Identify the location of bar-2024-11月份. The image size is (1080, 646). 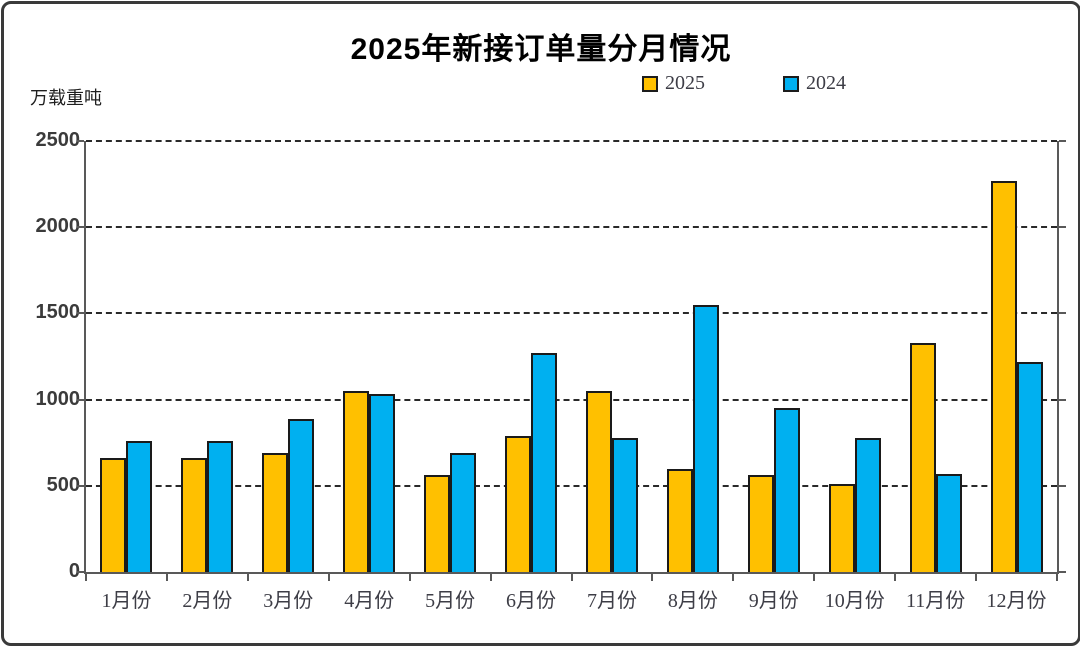
(948, 522).